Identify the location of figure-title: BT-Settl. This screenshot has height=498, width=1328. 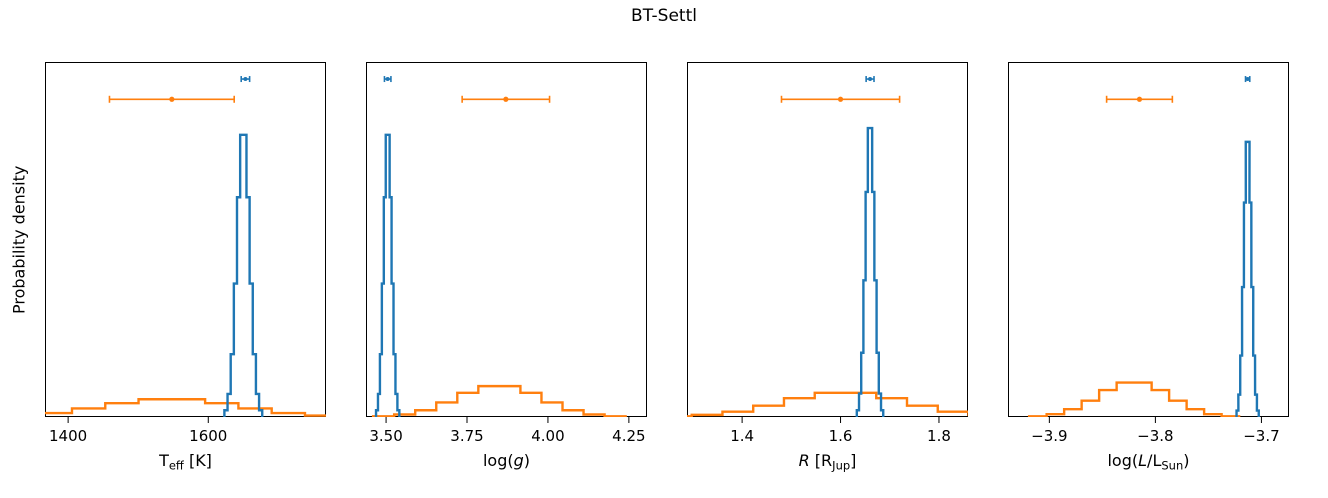
(664, 16).